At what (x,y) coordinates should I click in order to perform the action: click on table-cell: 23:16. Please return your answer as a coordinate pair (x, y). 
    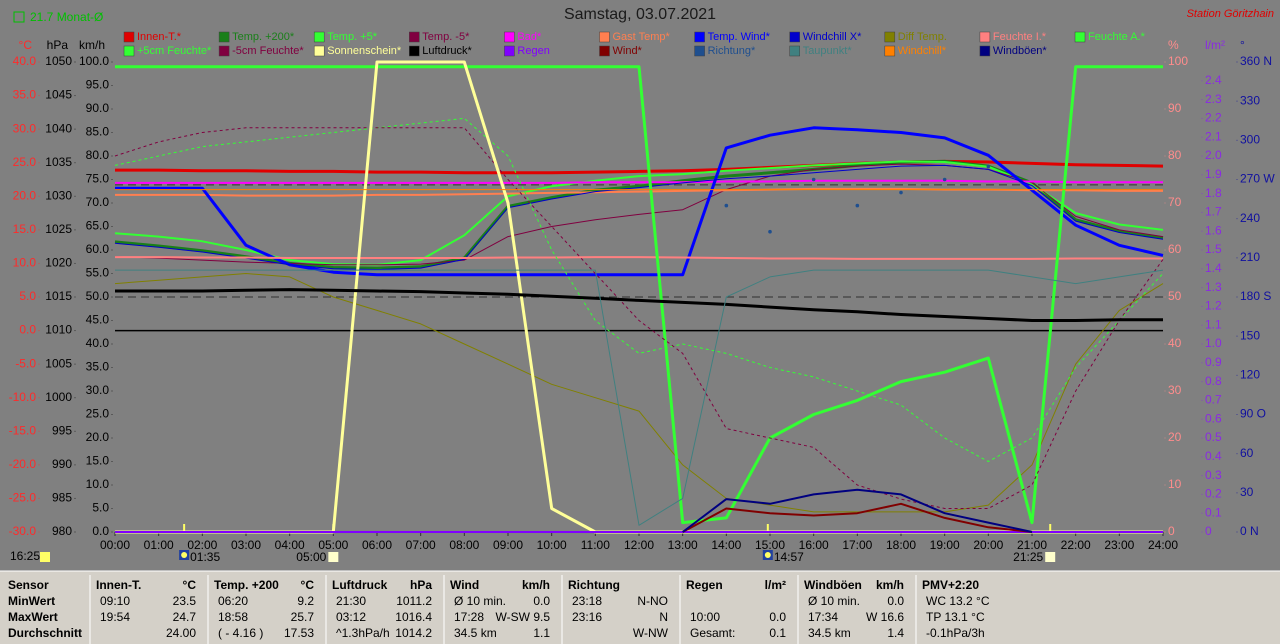
    Looking at the image, I should click on (587, 617).